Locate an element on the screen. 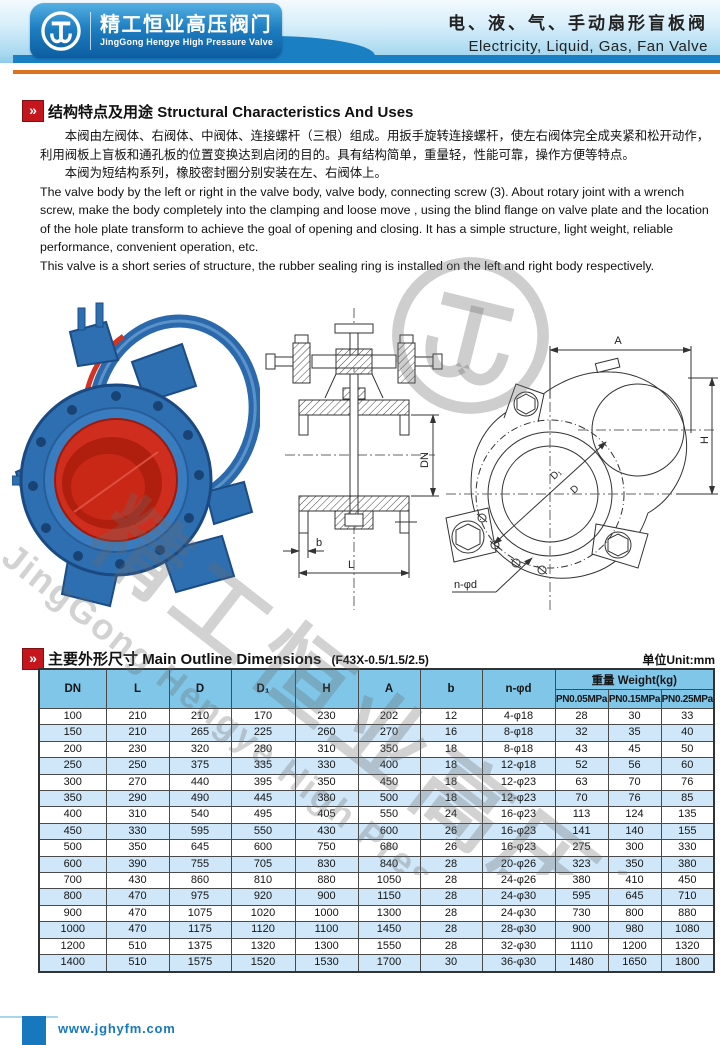 This screenshot has width=720, height=1045. table-cell: 430 is located at coordinates (326, 831).